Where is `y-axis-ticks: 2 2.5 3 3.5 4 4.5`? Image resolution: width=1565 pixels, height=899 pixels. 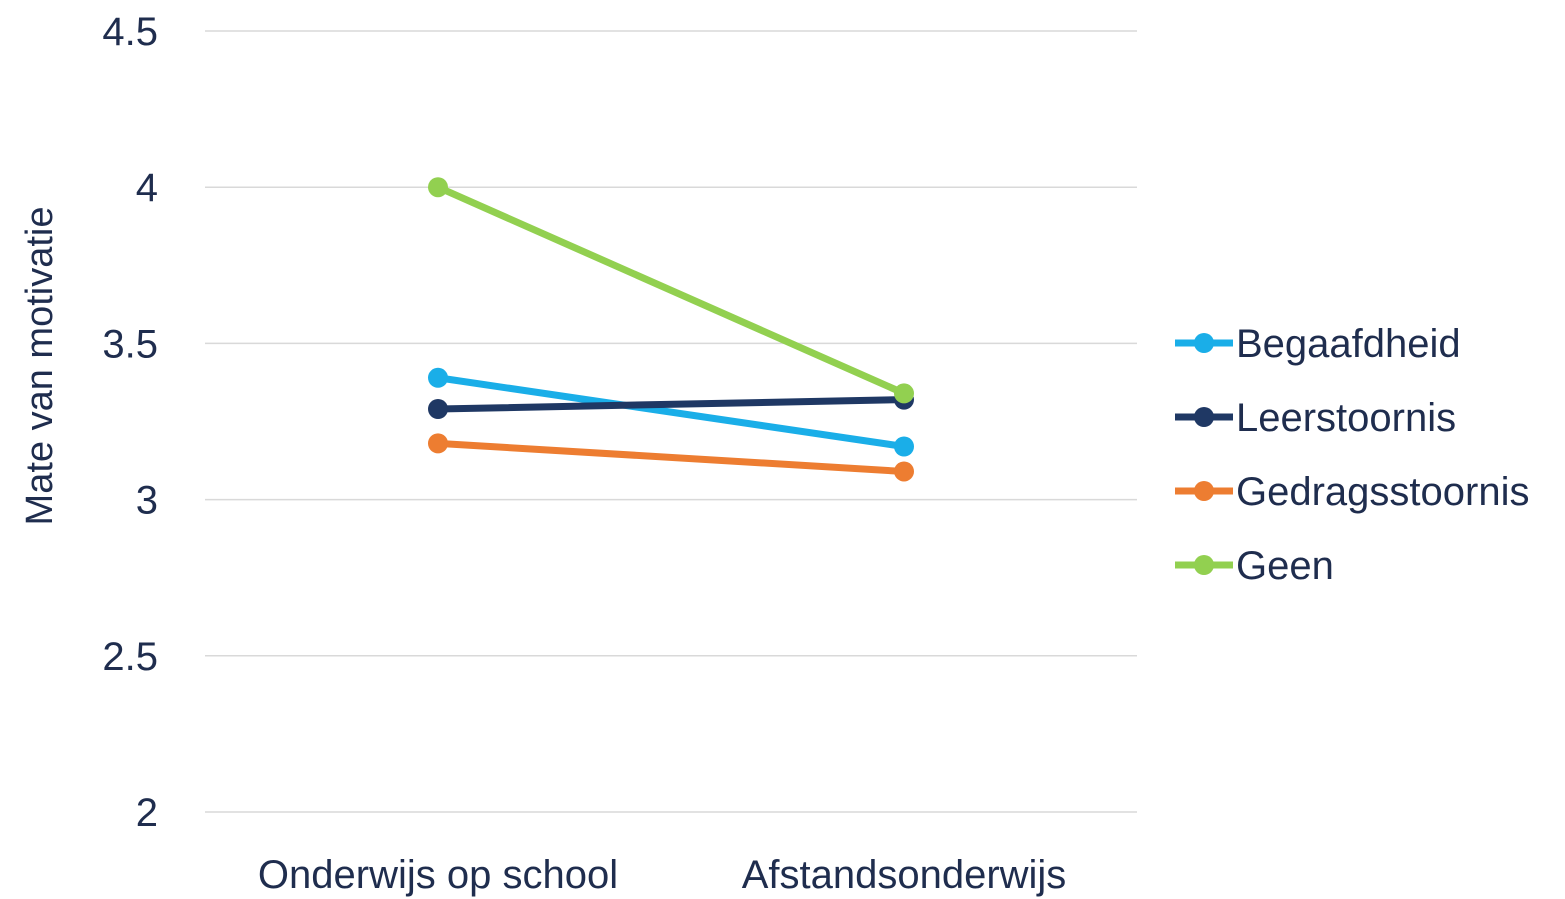 y-axis-ticks: 2 2.5 3 3.5 4 4.5 is located at coordinates (130, 422).